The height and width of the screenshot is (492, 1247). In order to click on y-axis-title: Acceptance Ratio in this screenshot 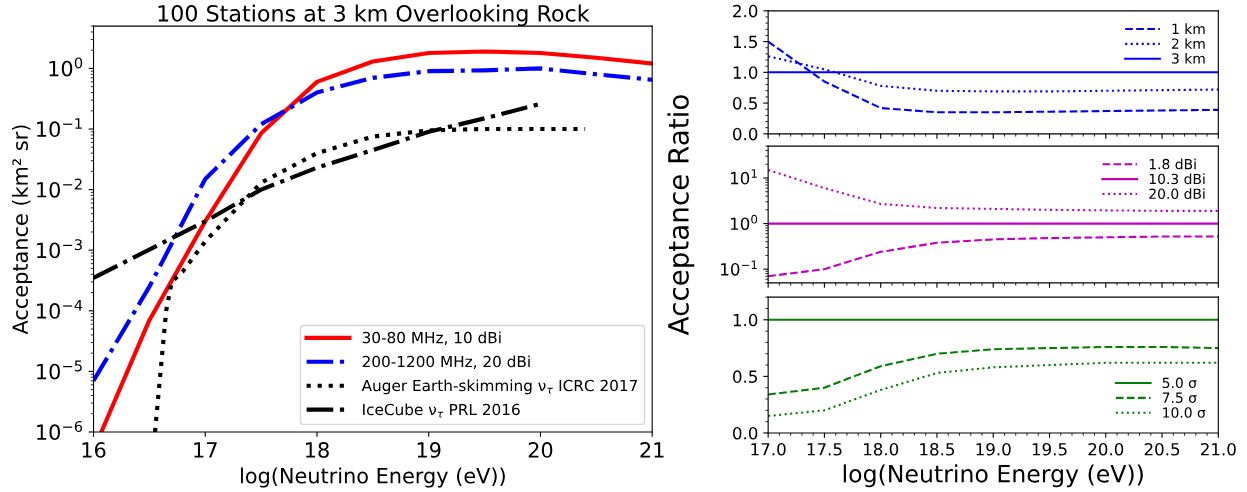, I will do `click(681, 215)`.